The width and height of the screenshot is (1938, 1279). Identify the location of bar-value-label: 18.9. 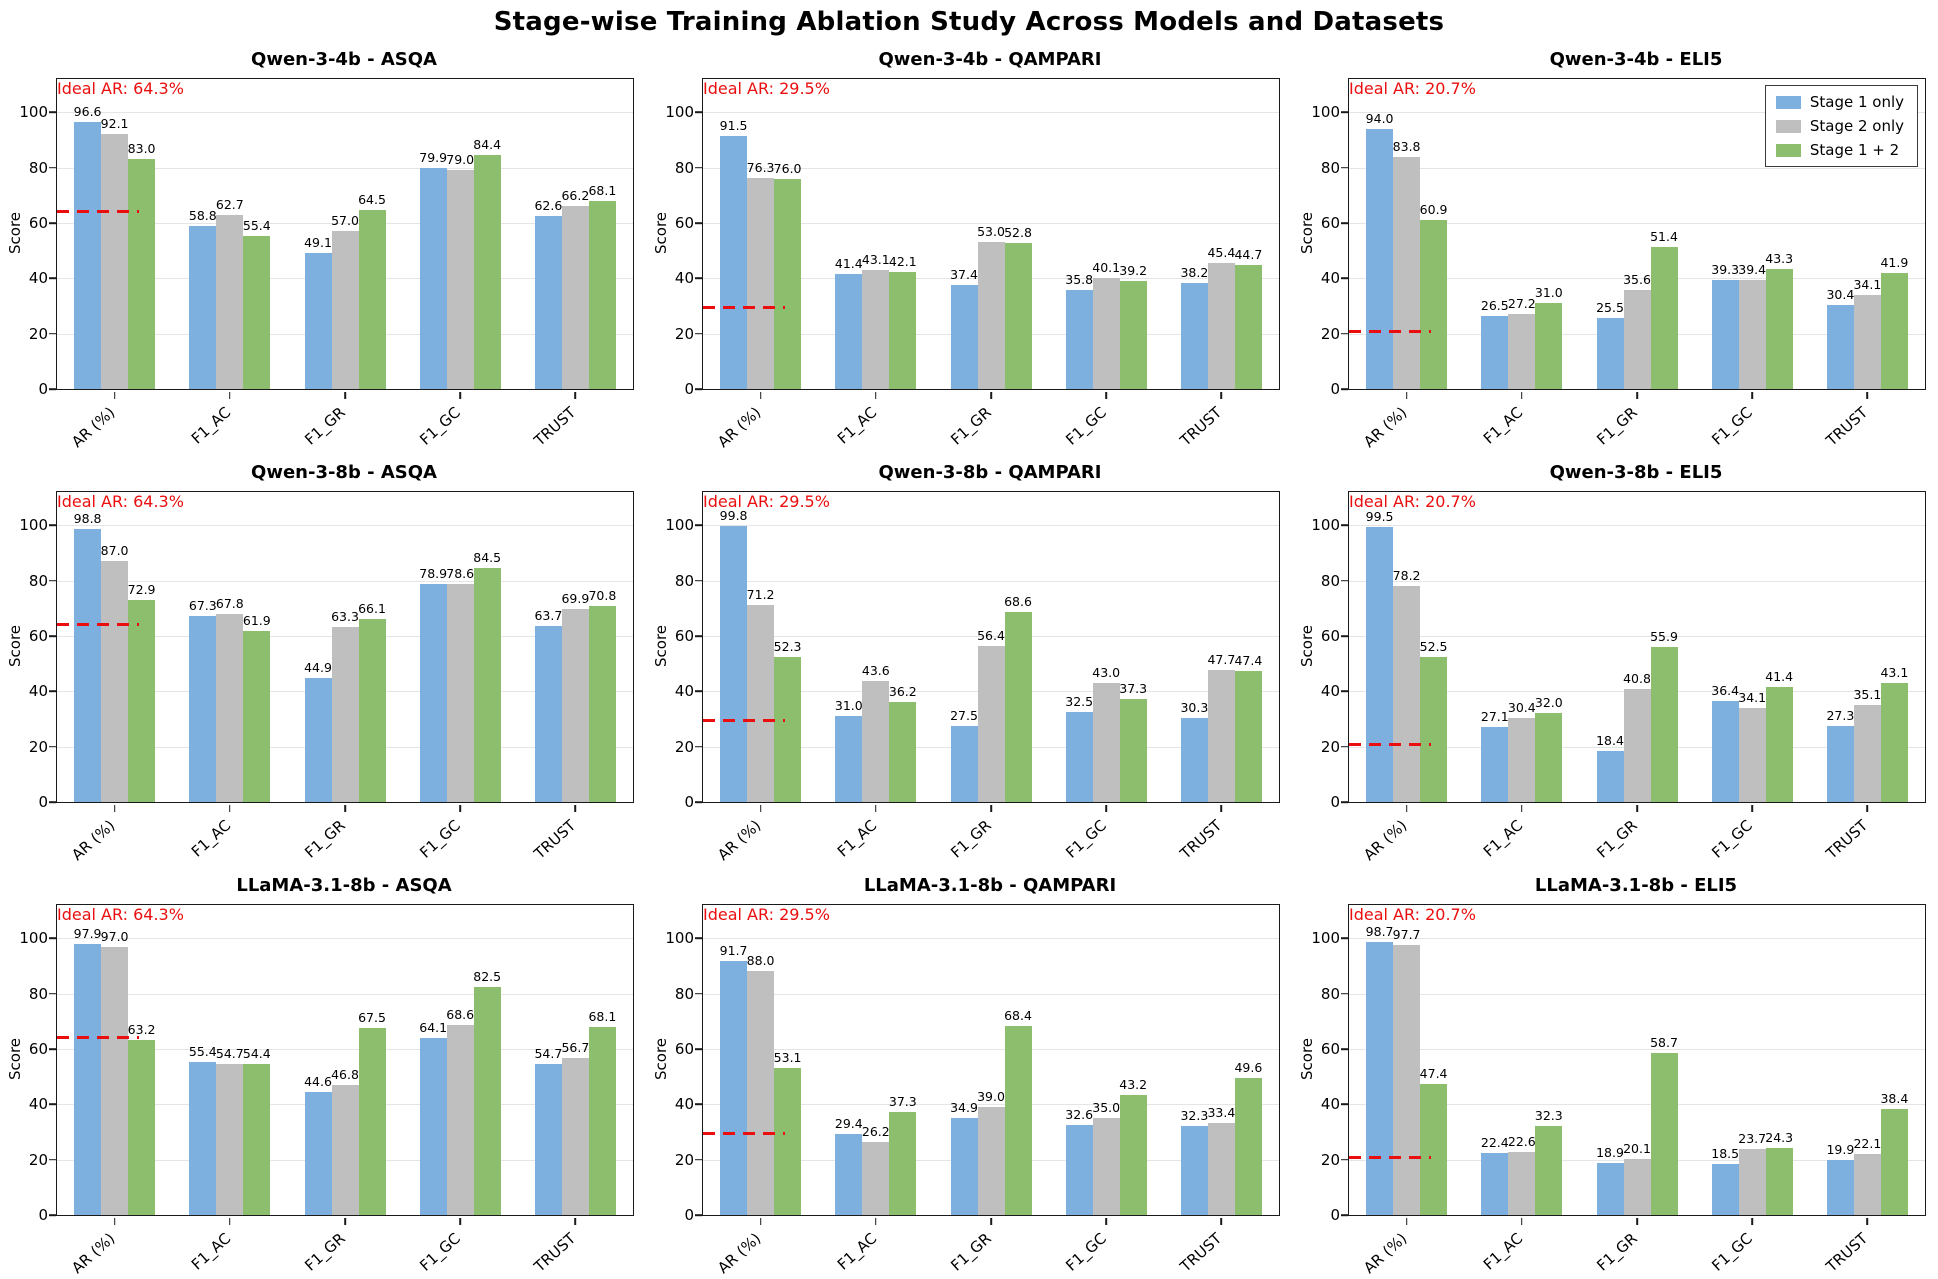
(1610, 1152).